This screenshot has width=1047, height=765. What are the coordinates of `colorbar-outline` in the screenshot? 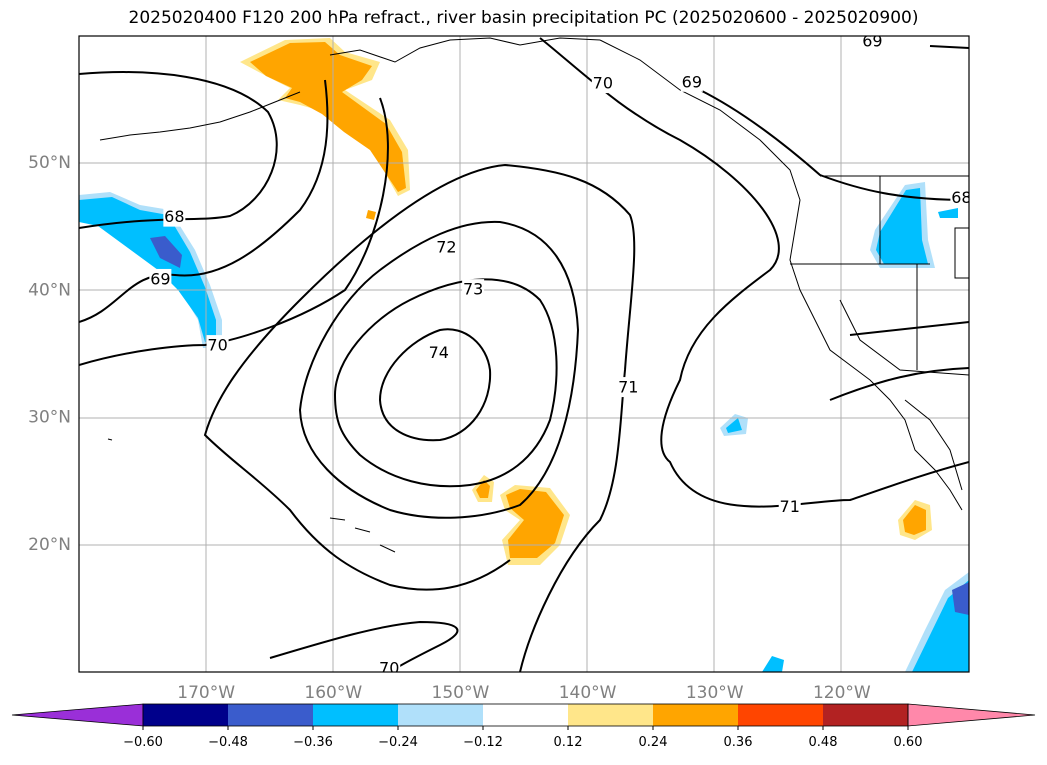 It's located at (525, 715).